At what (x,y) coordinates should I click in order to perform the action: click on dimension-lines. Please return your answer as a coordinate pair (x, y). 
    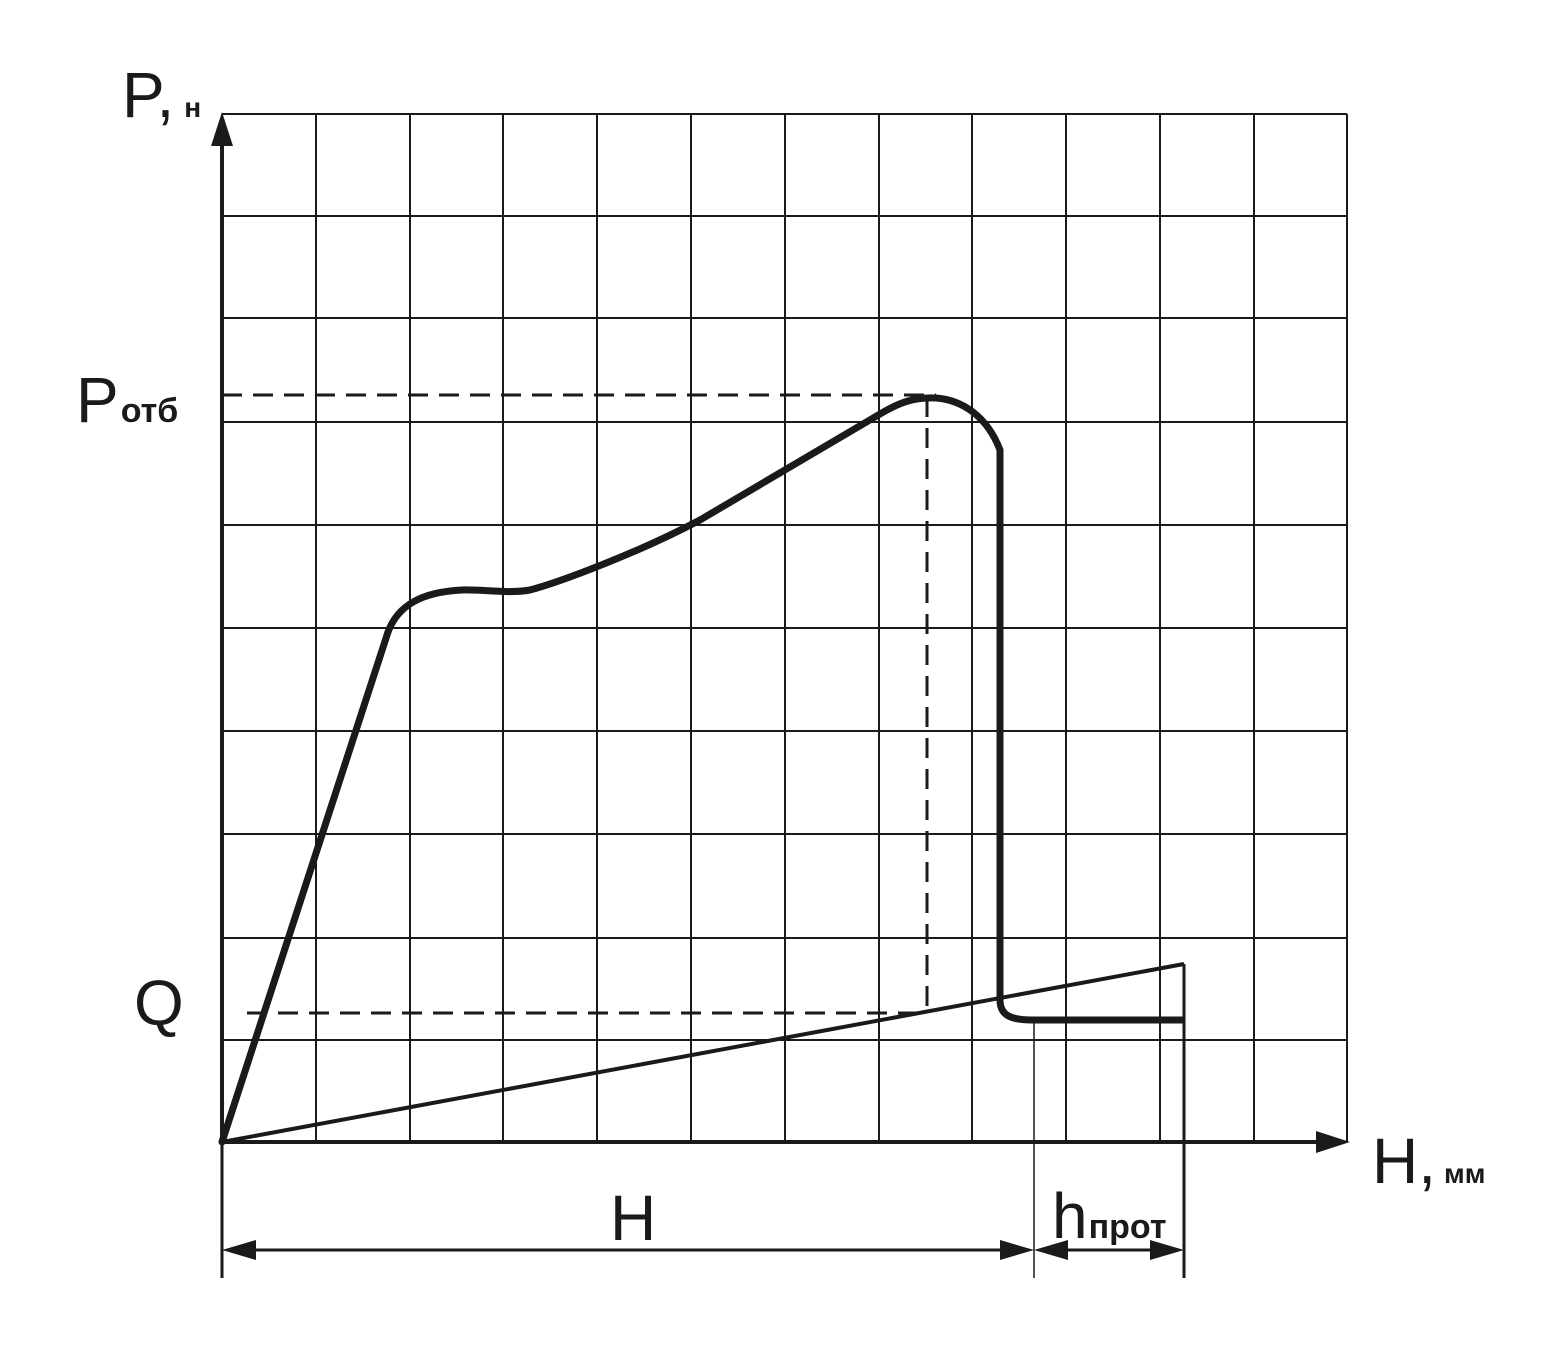
    Looking at the image, I should click on (703, 1121).